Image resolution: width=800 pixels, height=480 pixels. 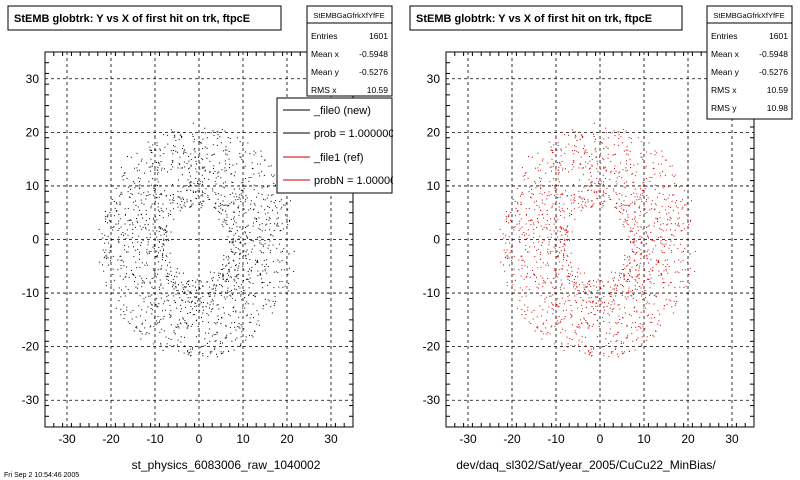 I want to click on stats-label: Entries, so click(x=724, y=36).